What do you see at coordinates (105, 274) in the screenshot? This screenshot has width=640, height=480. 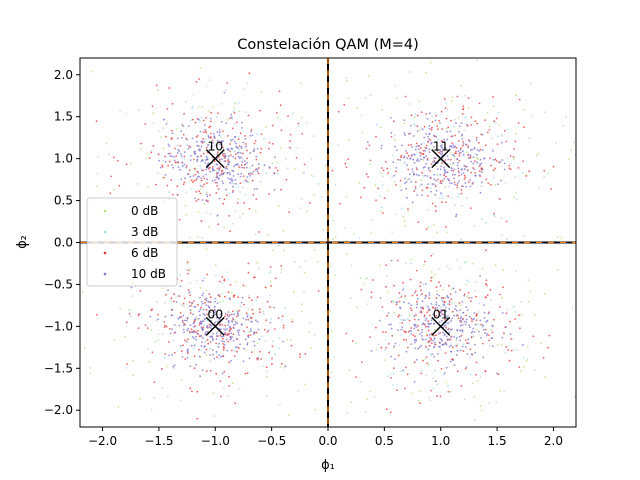 I see `legend-marker` at bounding box center [105, 274].